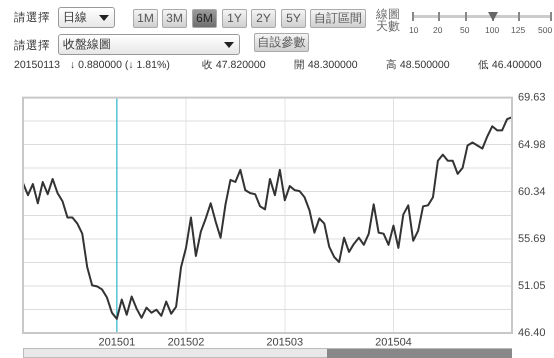  I want to click on text: 收盤線圖, so click(149, 44).